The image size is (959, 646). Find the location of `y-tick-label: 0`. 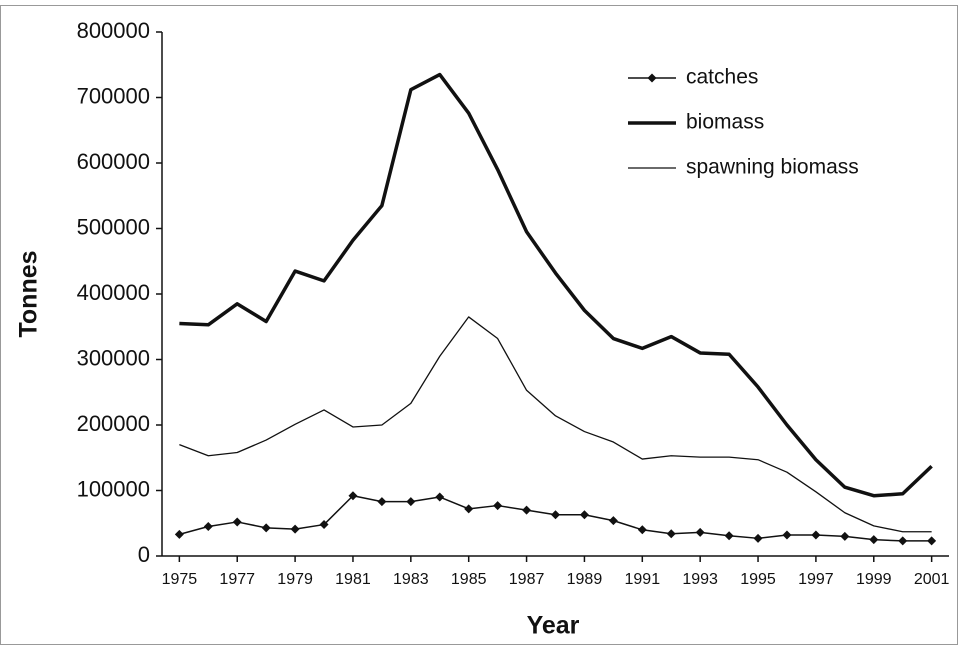

y-tick-label: 0 is located at coordinates (144, 554).